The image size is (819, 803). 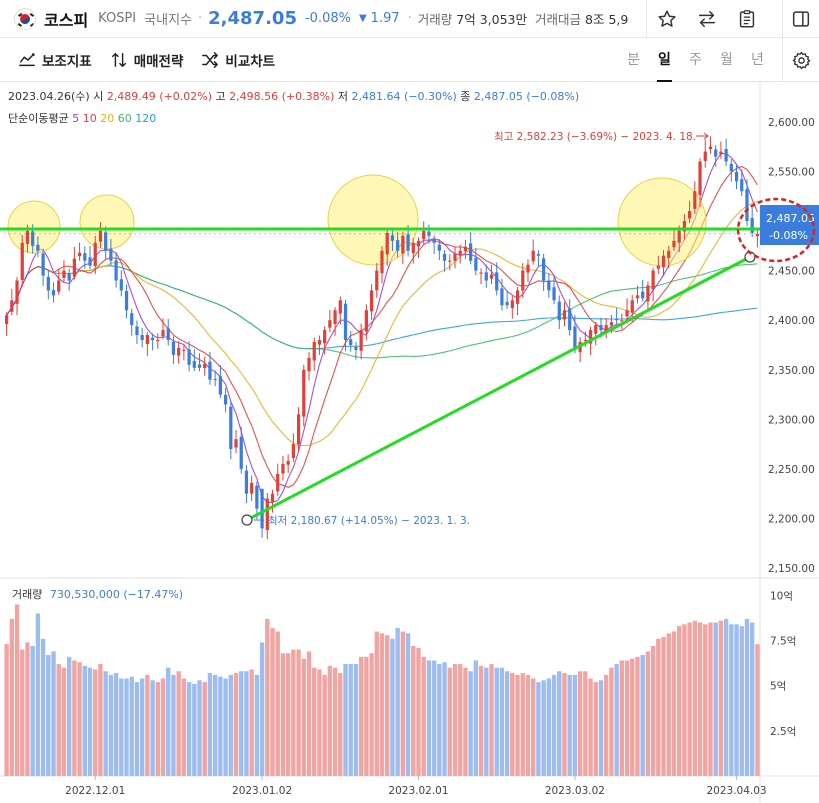 I want to click on open-pct: (+0.02%), so click(x=186, y=96).